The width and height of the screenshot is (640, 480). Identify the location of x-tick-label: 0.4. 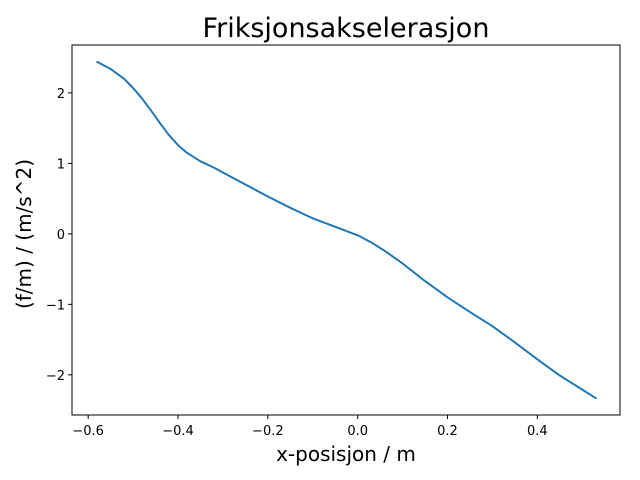
(537, 431).